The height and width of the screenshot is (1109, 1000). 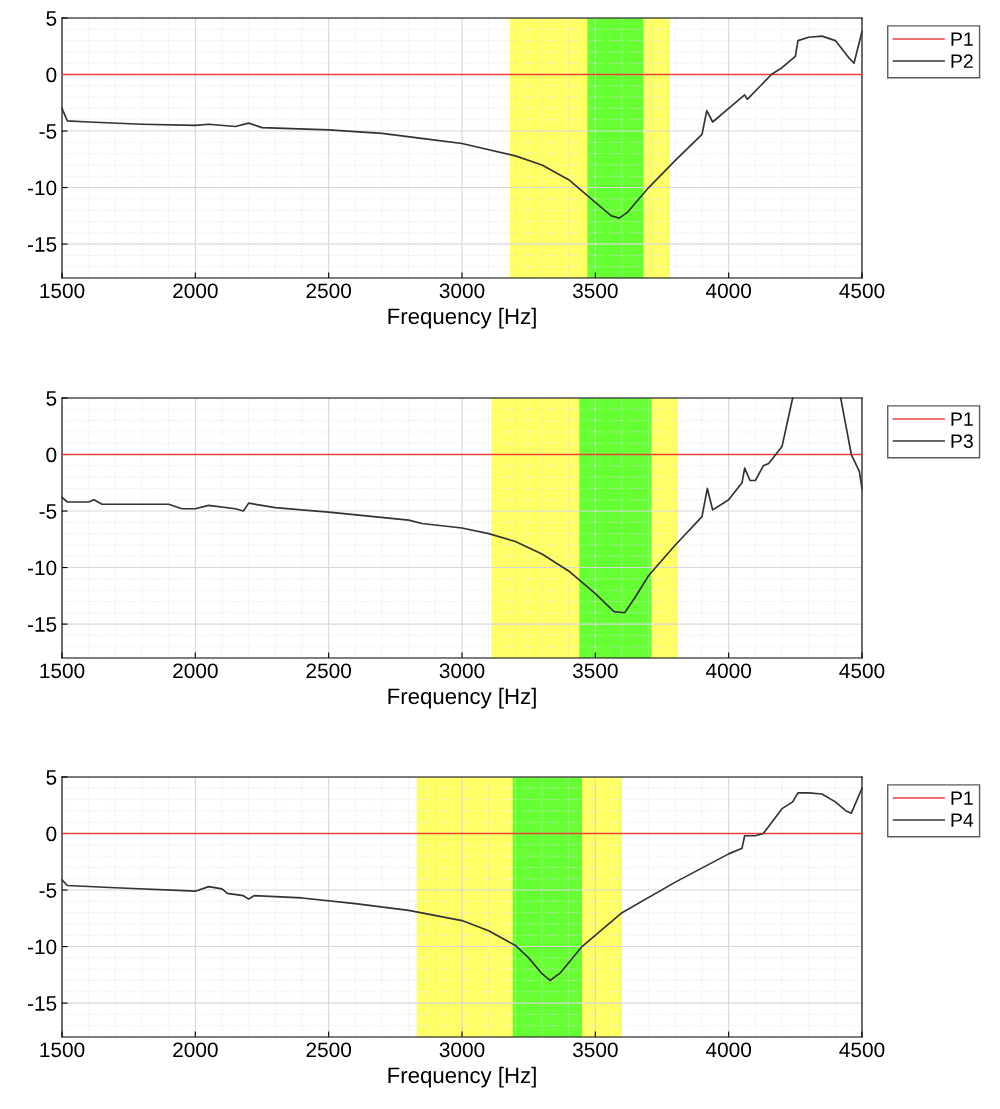 I want to click on legend-label: P3, so click(x=962, y=441).